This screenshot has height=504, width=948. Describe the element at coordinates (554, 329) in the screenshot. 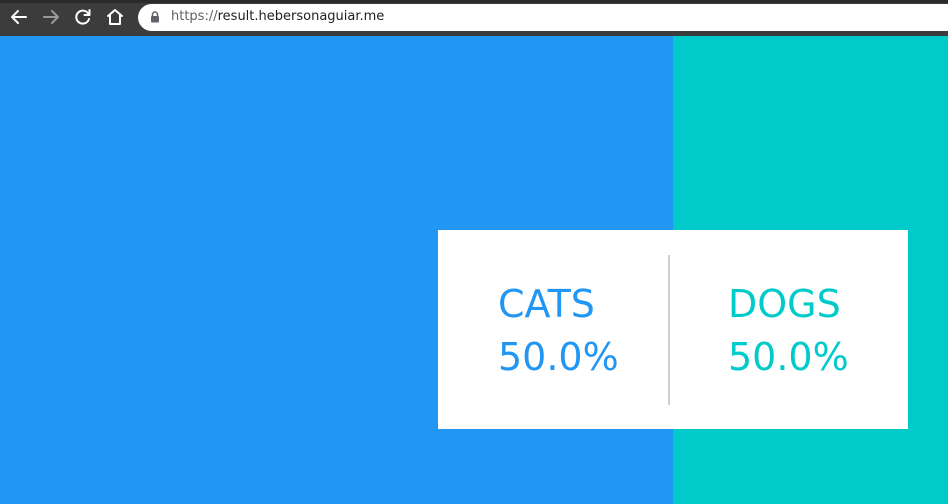

I see `cats-result: CATS 50.0%` at that location.